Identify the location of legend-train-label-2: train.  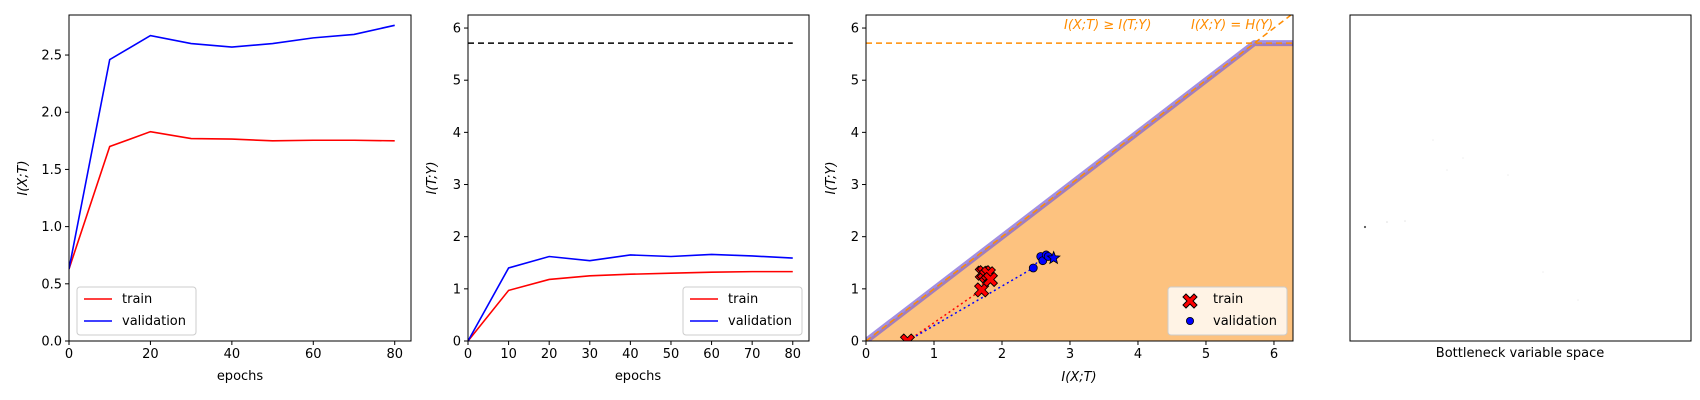
(743, 299).